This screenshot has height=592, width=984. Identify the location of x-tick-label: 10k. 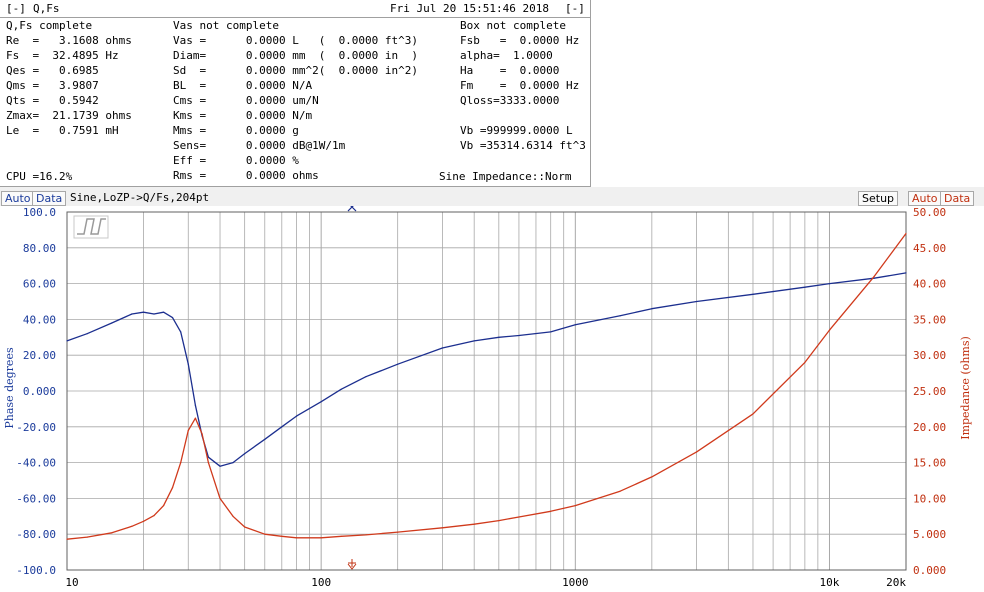
(830, 582).